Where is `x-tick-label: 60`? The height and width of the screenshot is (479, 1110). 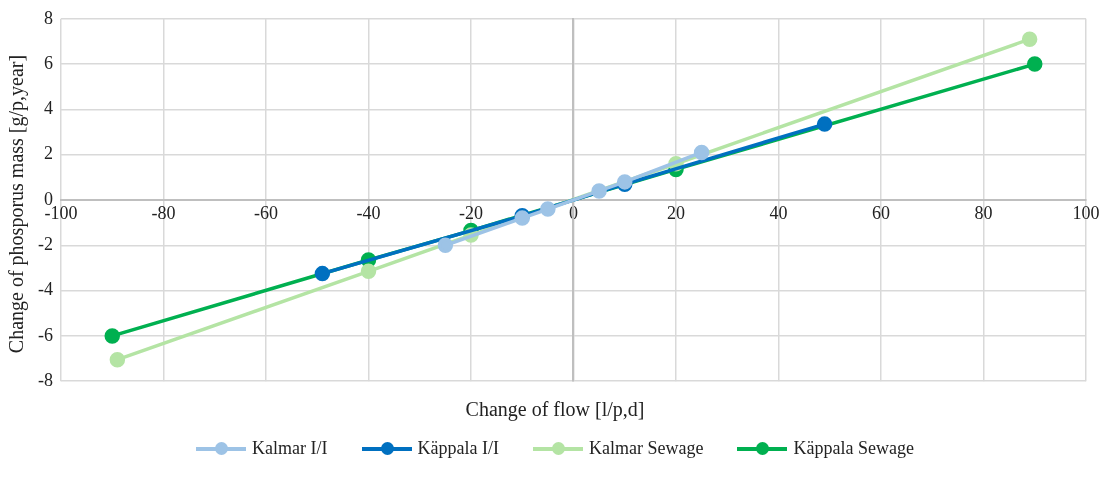
x-tick-label: 60 is located at coordinates (881, 212).